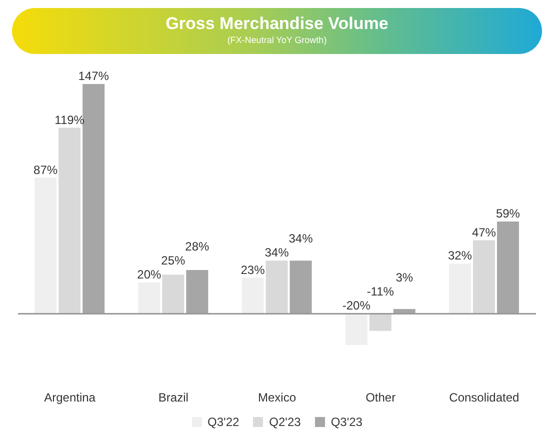  Describe the element at coordinates (380, 291) in the screenshot. I see `data-label: -11%` at that location.